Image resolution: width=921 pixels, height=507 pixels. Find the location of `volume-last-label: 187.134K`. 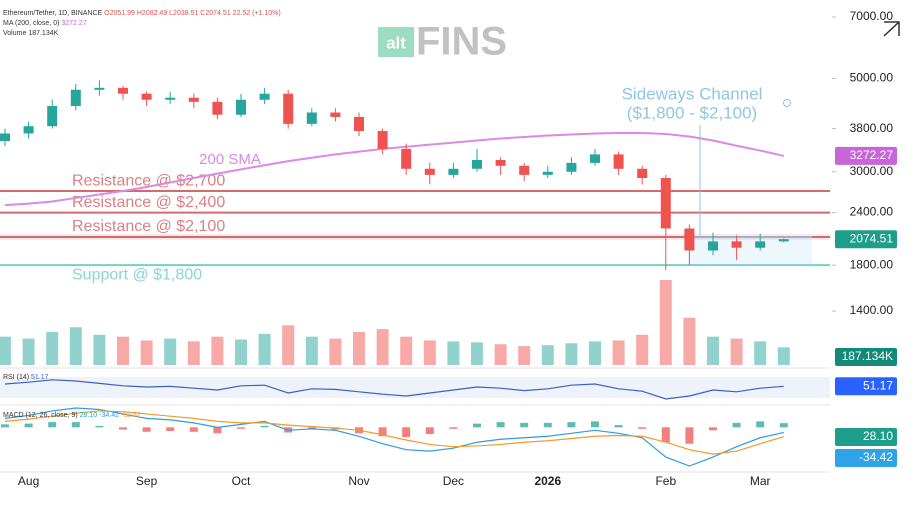

volume-last-label: 187.134K is located at coordinates (867, 356).